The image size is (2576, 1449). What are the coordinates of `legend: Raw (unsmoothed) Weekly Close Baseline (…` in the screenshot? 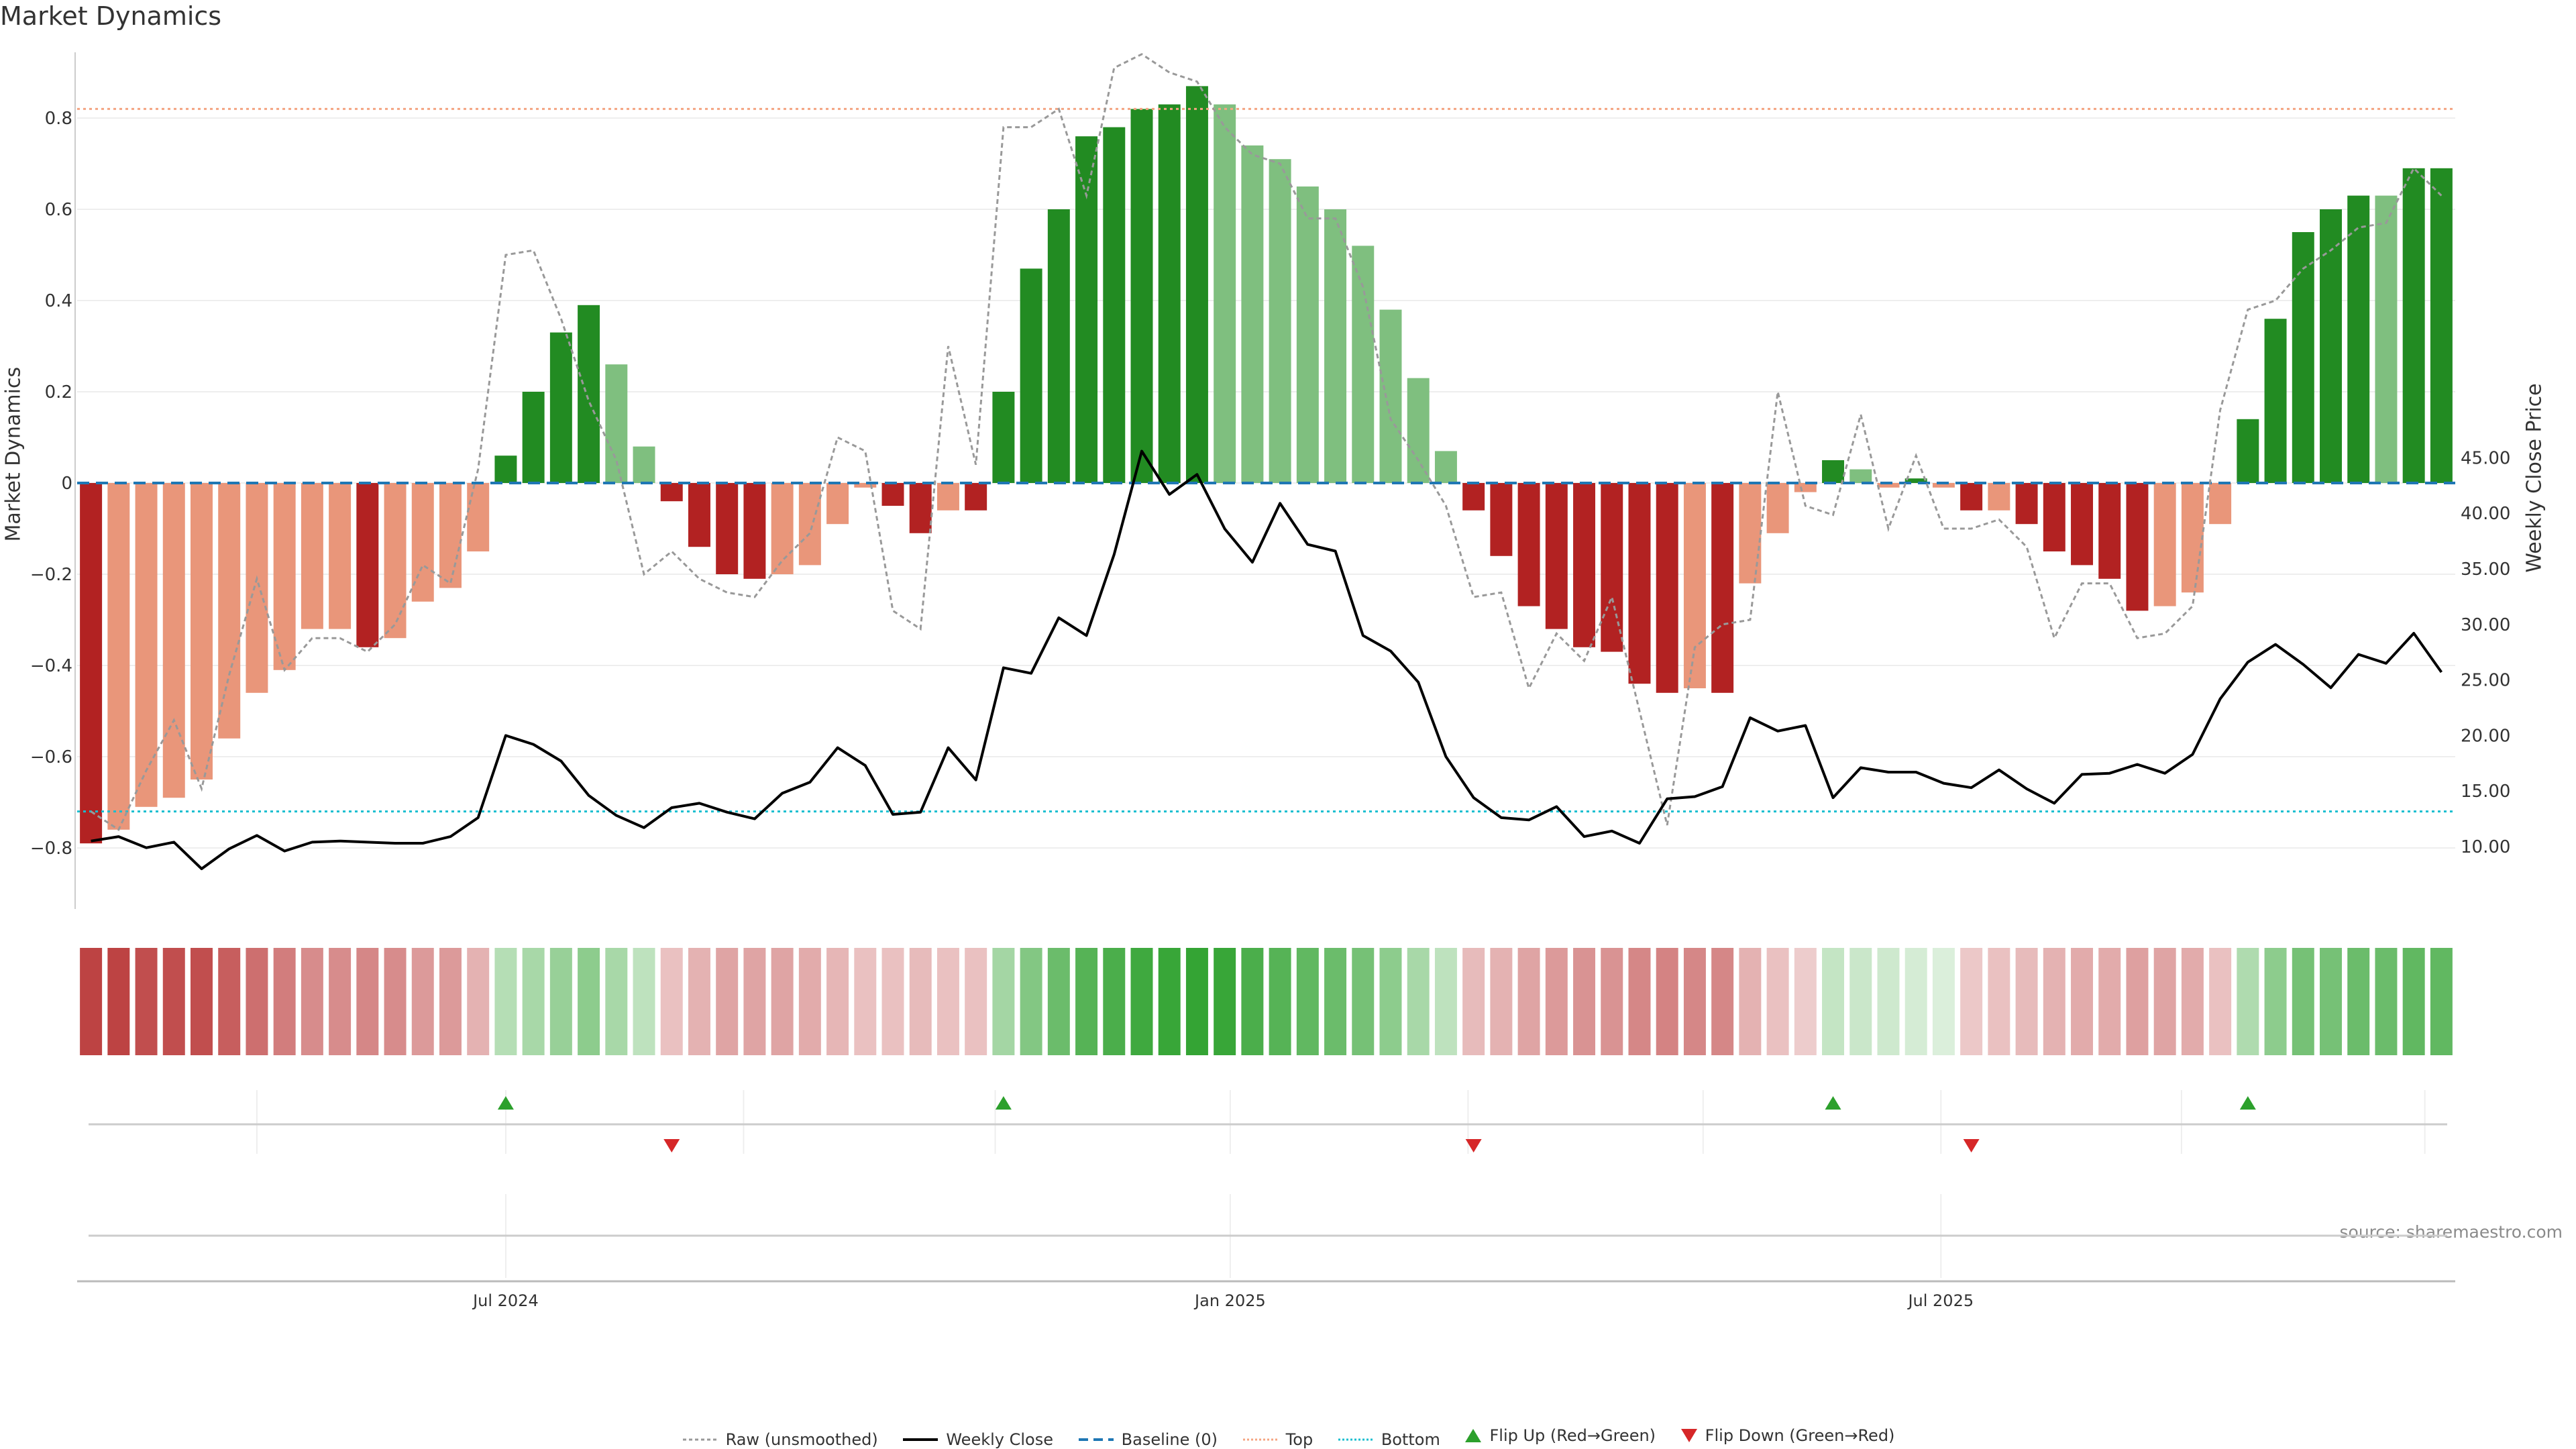 It's located at (1288, 1437).